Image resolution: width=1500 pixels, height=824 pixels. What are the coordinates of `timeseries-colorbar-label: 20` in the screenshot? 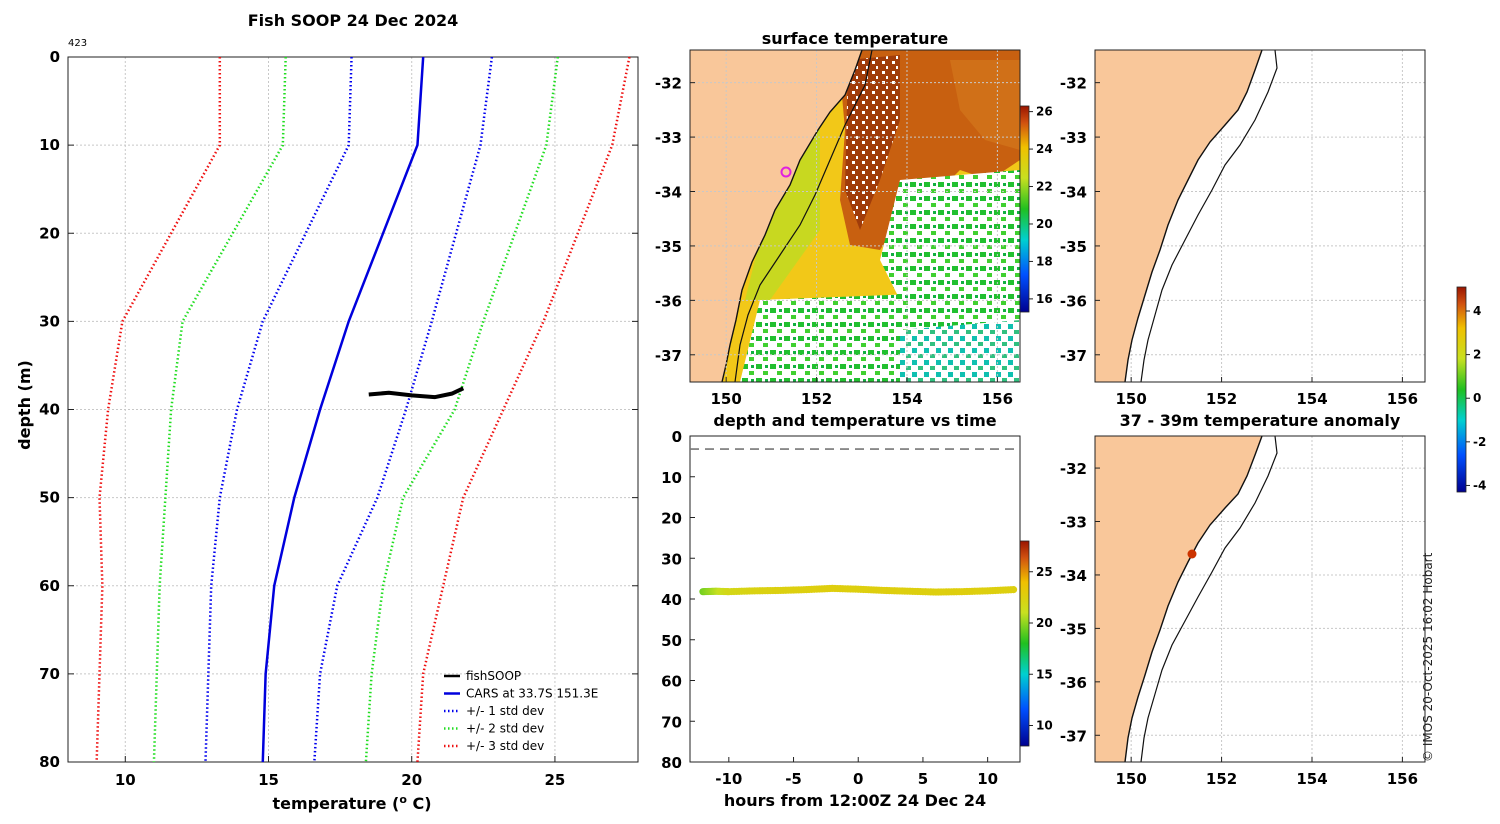 It's located at (1044, 623).